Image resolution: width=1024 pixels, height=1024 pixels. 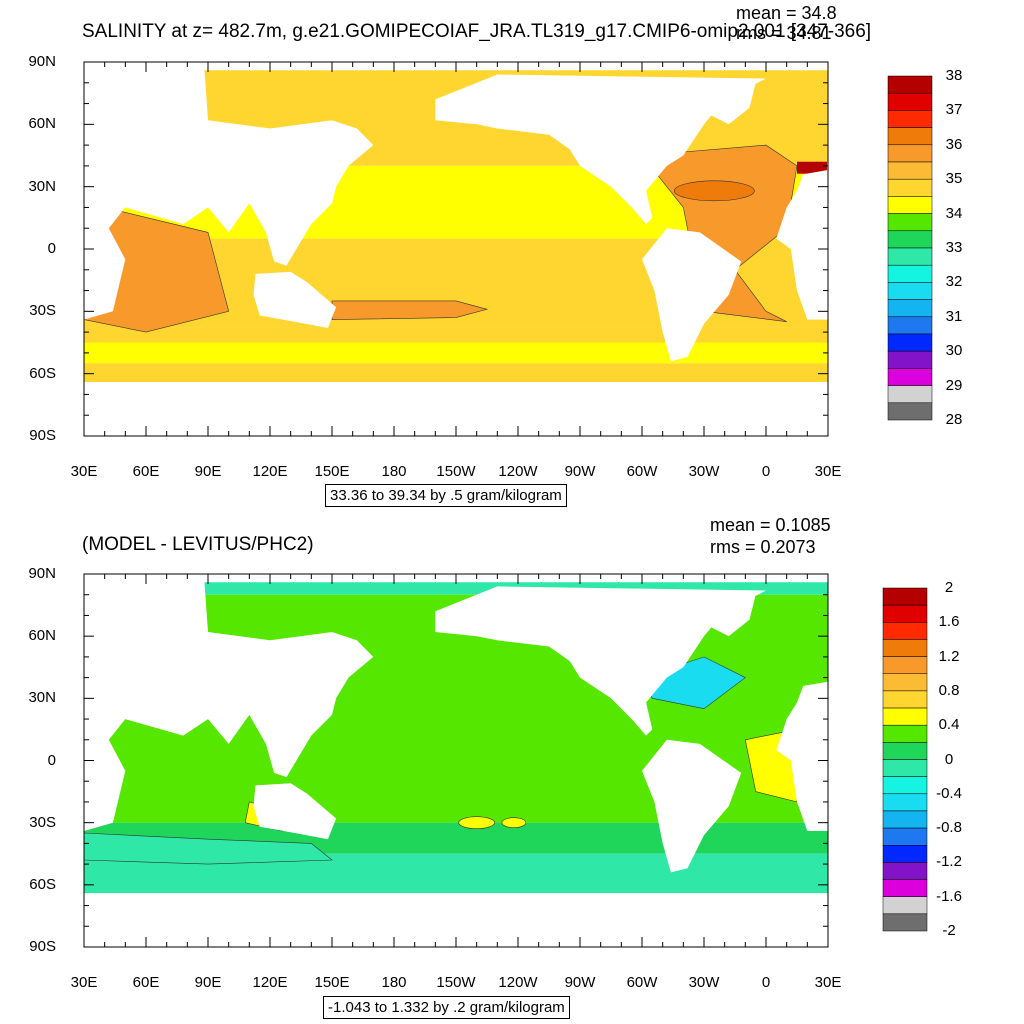 I want to click on colorbar-label: 1.2, so click(x=949, y=656).